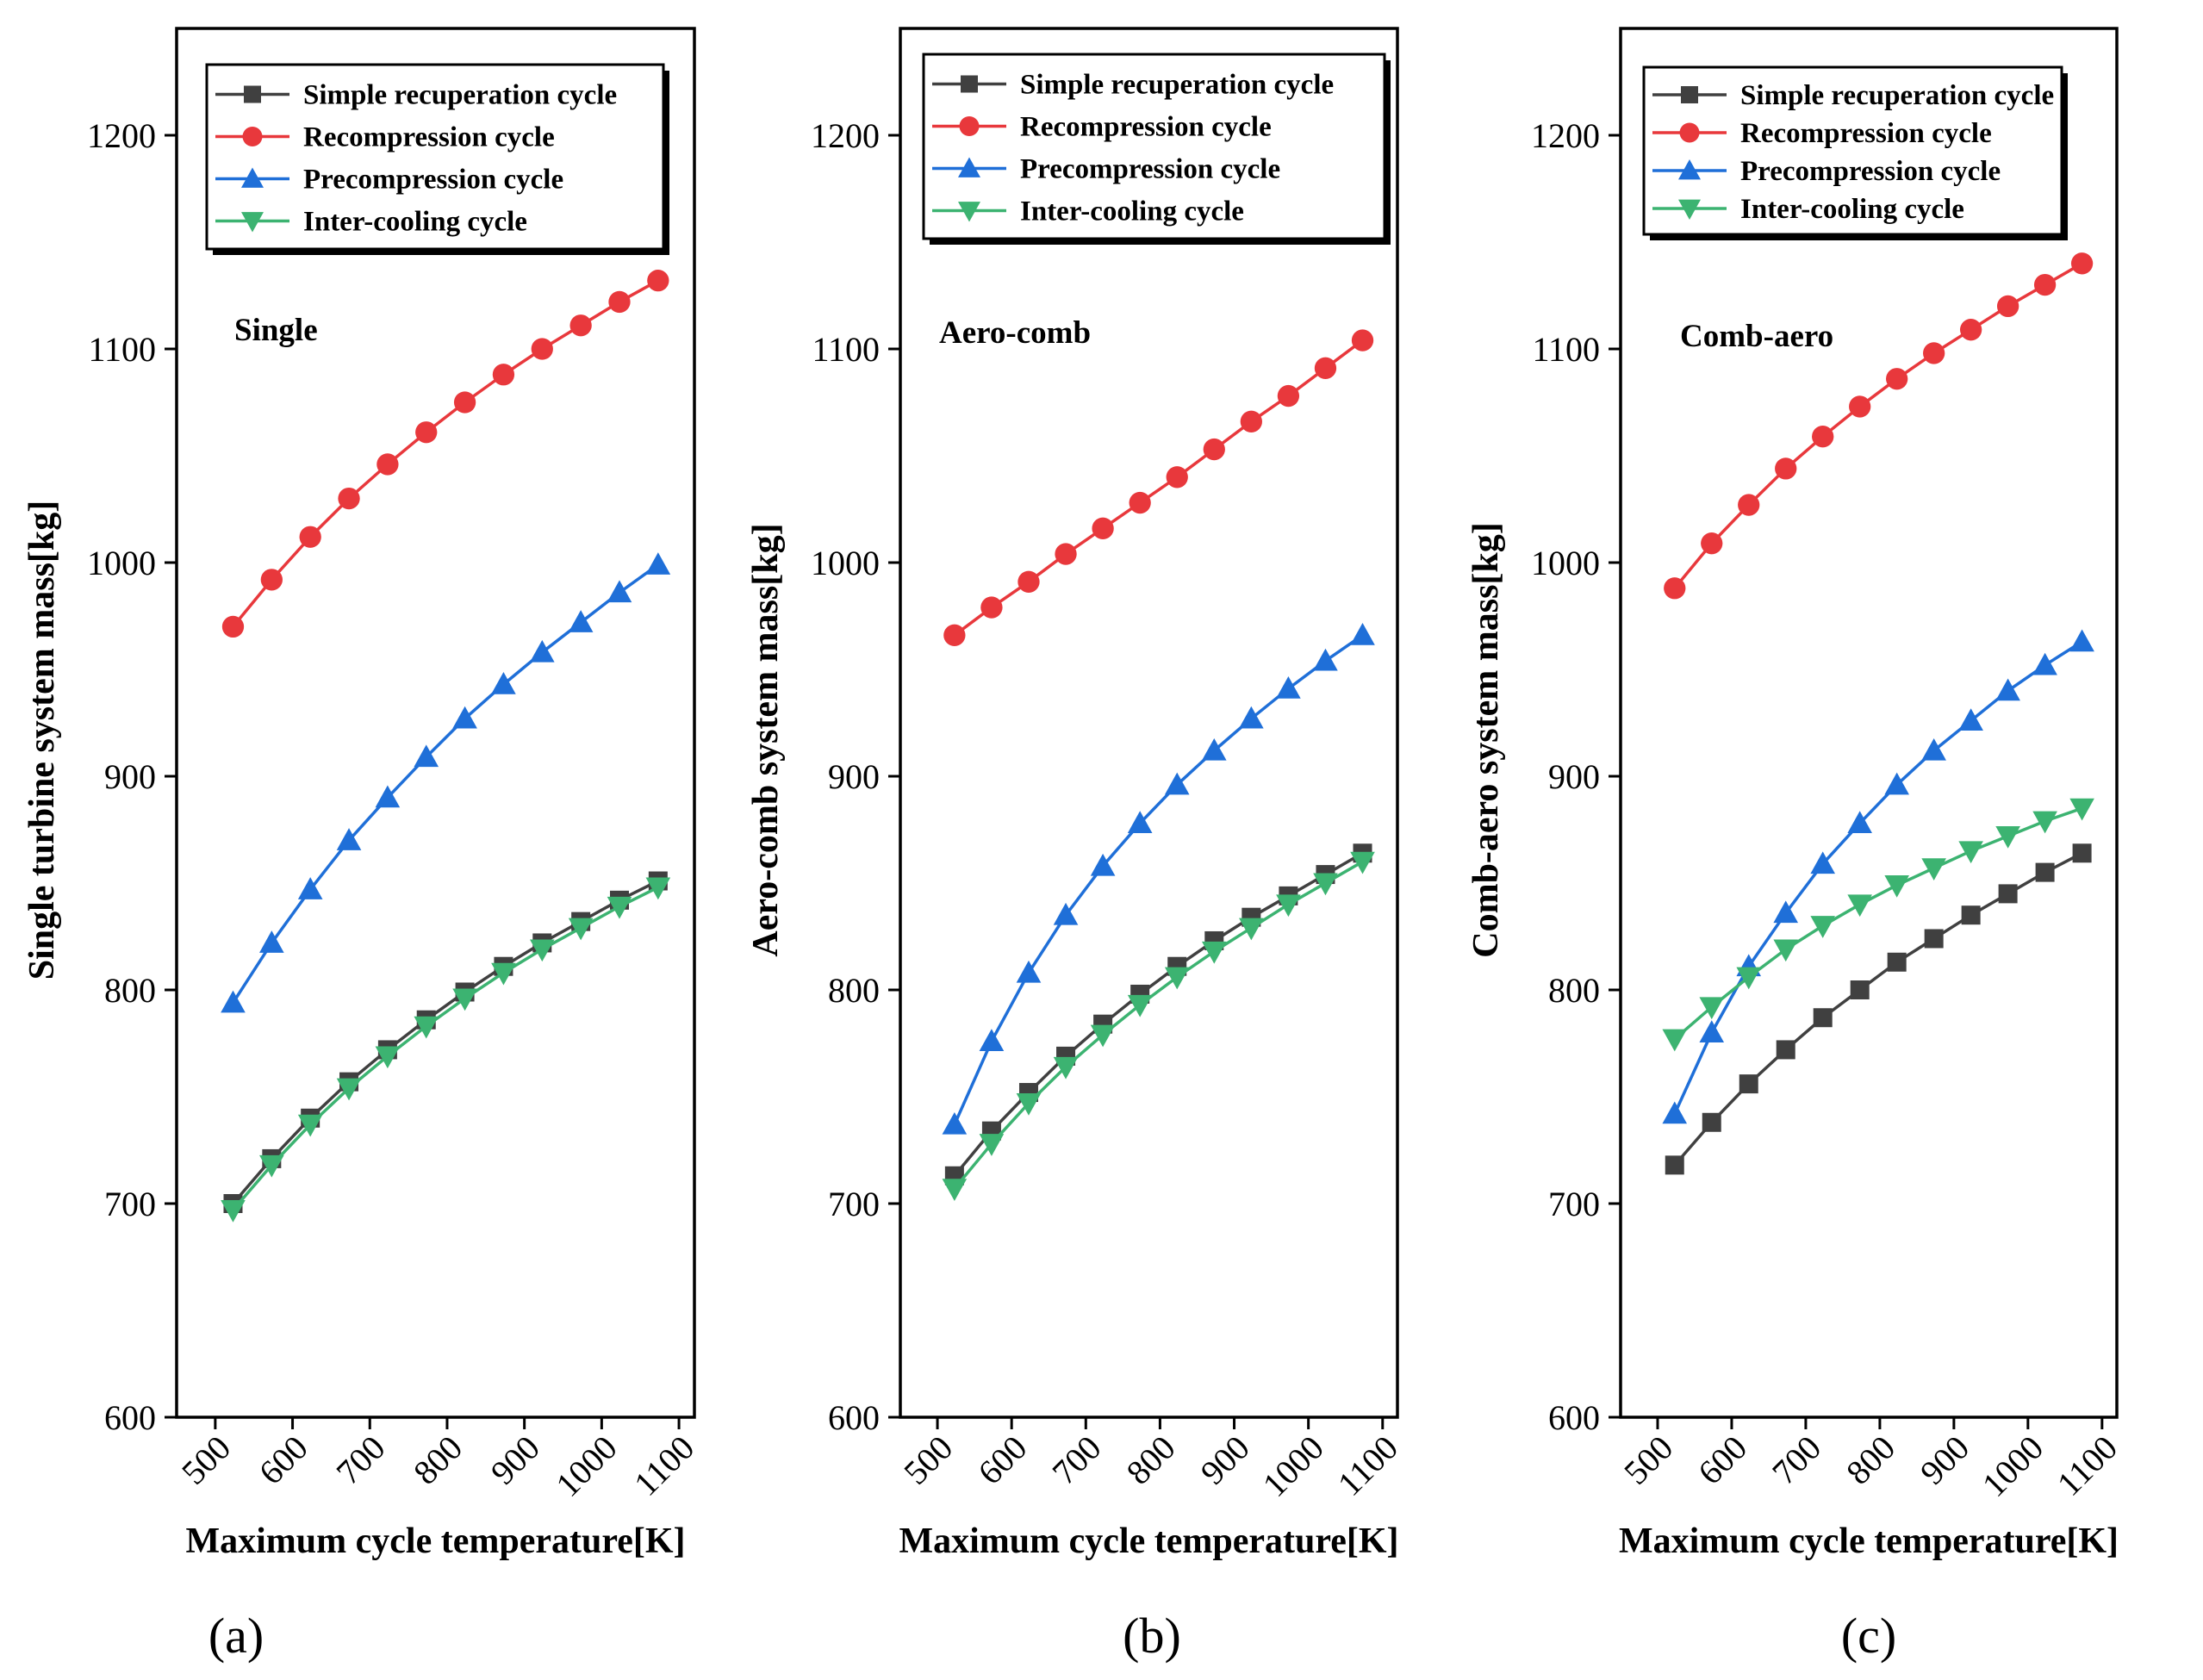 Image resolution: width=2203 pixels, height=1680 pixels. What do you see at coordinates (42, 741) in the screenshot?
I see `y-axis-label: Single turbine system mass[kg]` at bounding box center [42, 741].